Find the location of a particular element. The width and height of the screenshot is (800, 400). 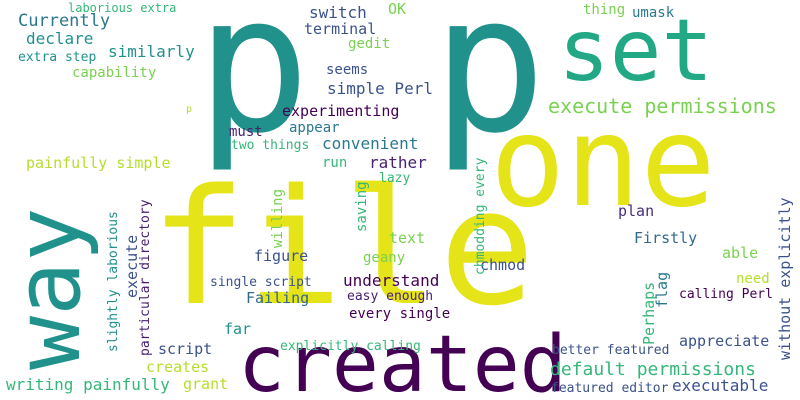

word: umask is located at coordinates (653, 13).